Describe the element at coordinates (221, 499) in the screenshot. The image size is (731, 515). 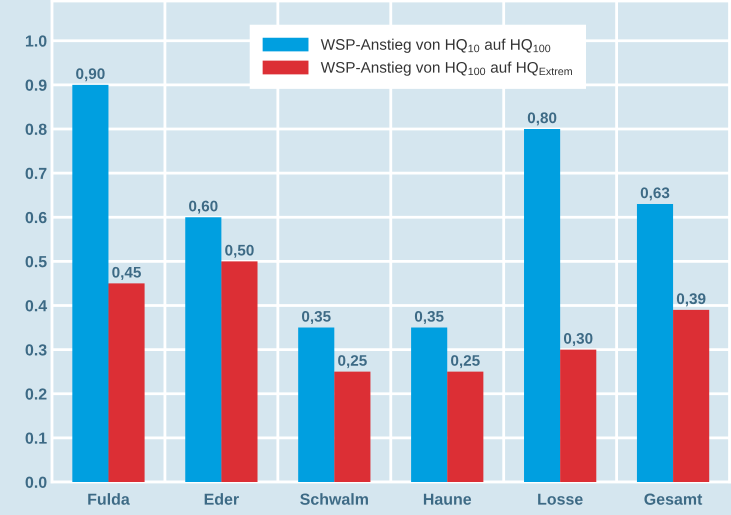
I see `x-tick-label: Eder` at that location.